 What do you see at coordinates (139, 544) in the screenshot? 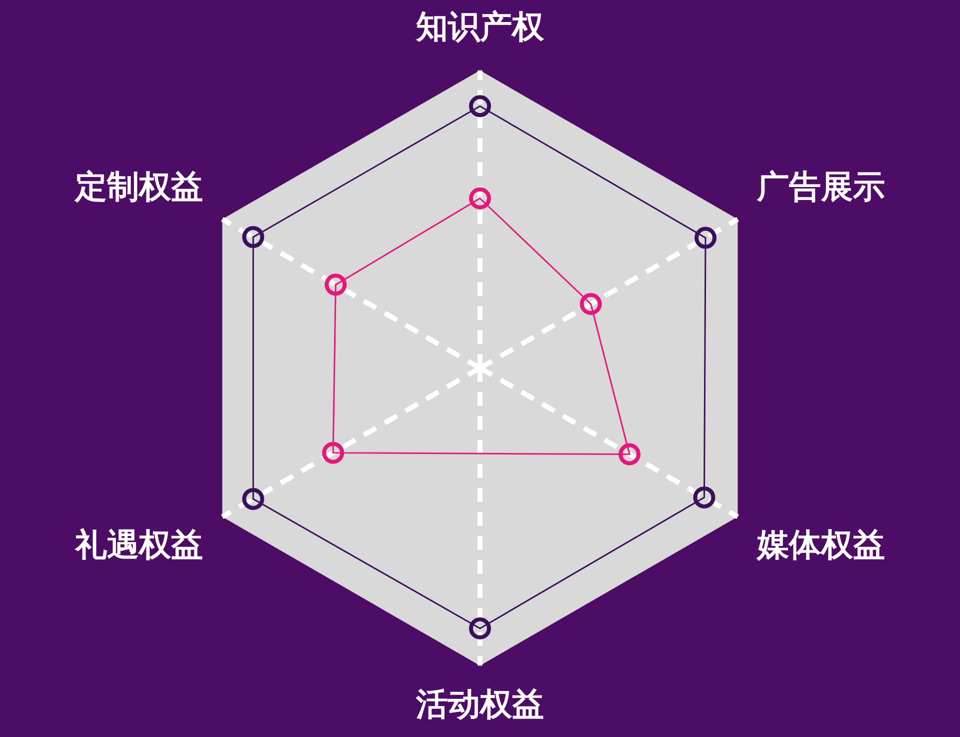
I see `spoke-label: 礼遇权益` at bounding box center [139, 544].